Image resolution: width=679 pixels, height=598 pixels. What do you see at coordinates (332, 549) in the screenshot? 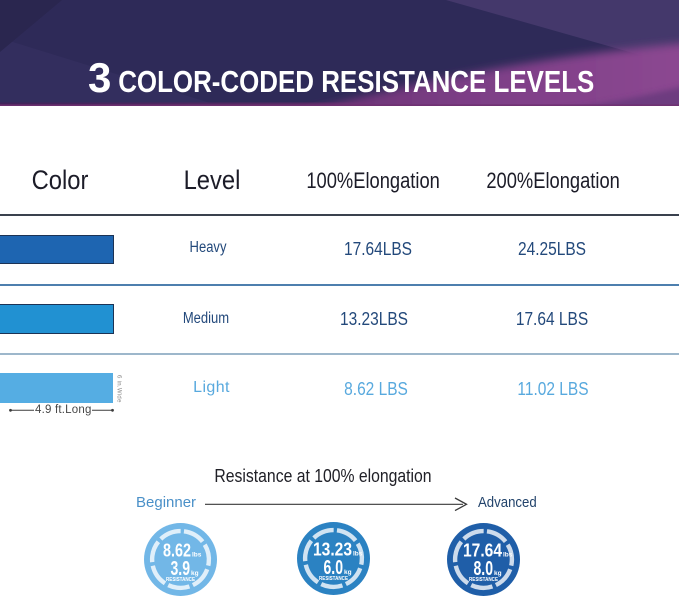
I see `svg-text: 13.23` at bounding box center [332, 549].